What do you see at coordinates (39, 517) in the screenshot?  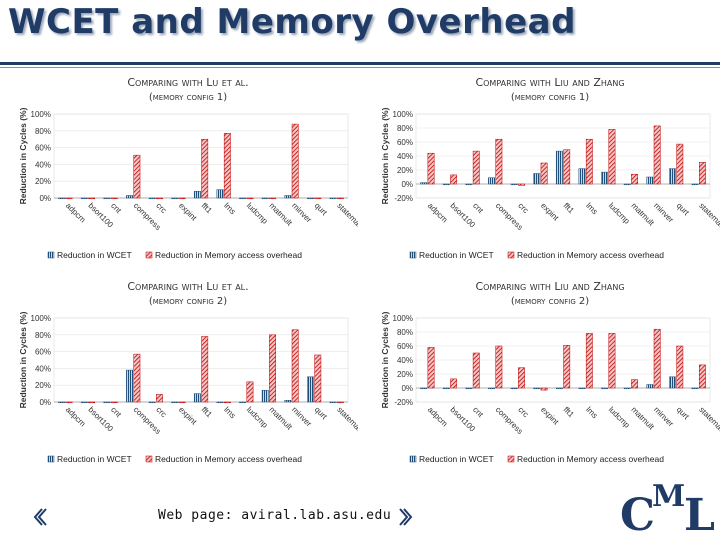 I see `back-arrow-icon` at bounding box center [39, 517].